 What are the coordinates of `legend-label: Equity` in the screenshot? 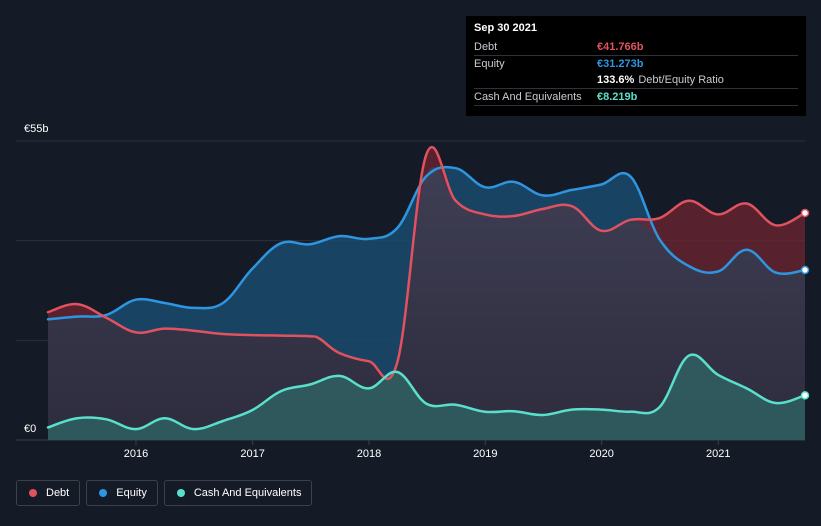 It's located at (131, 493).